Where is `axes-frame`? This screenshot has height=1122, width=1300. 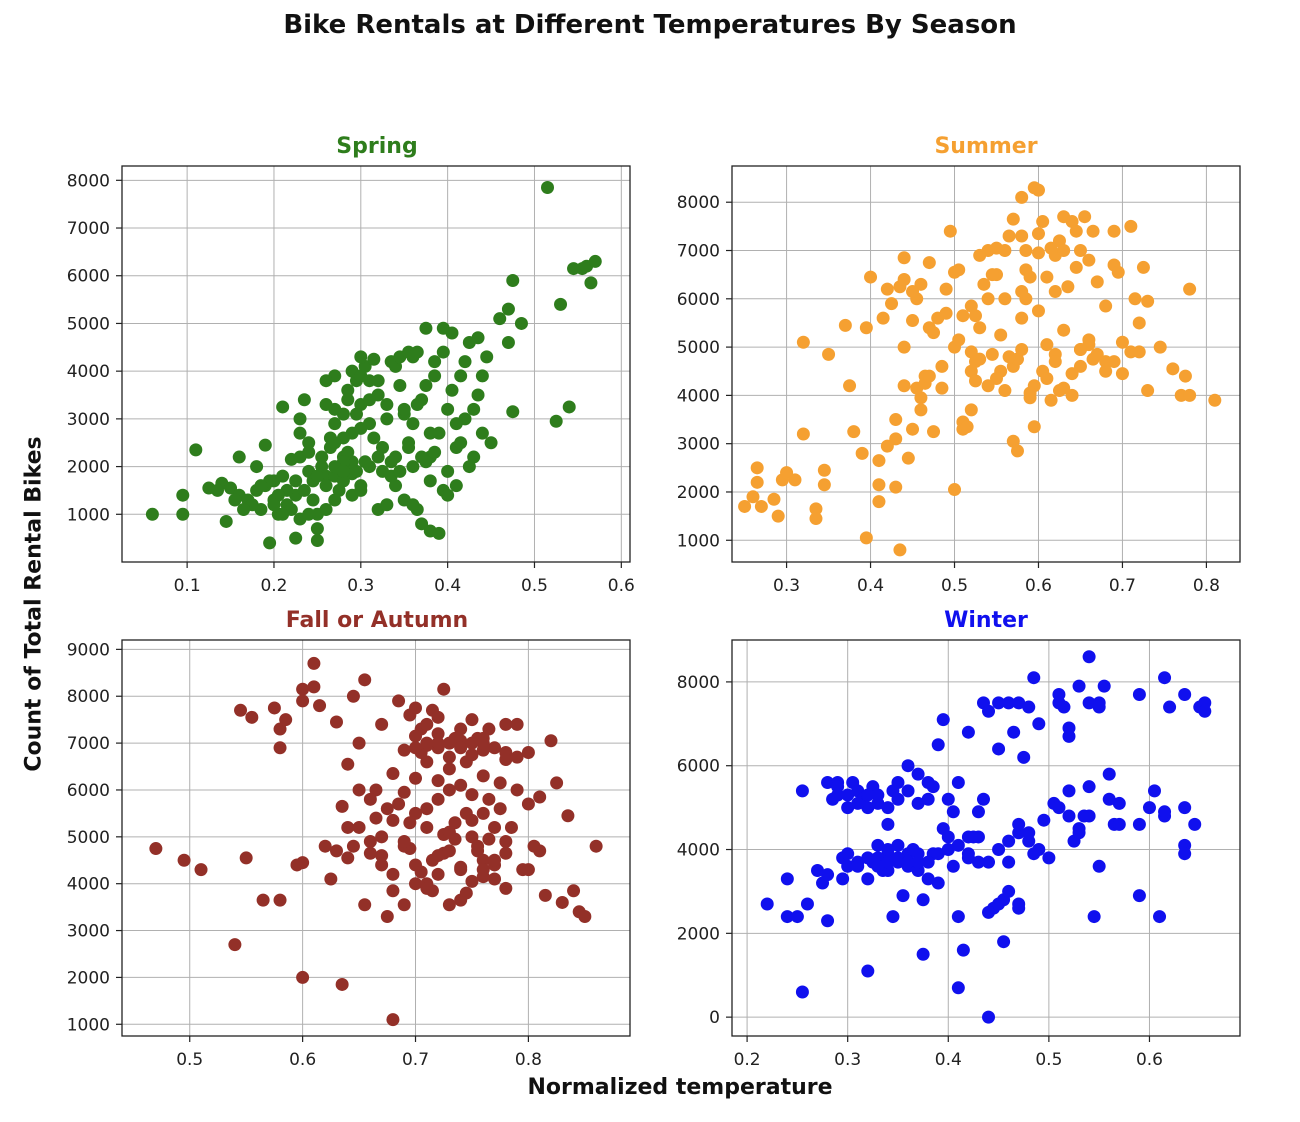 axes-frame is located at coordinates (986, 364).